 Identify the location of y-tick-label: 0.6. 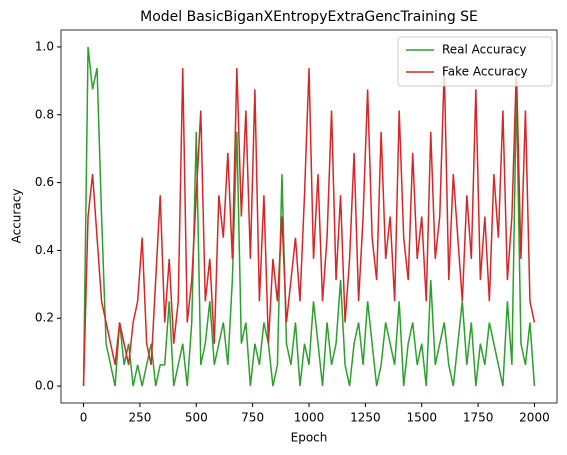
(44, 182).